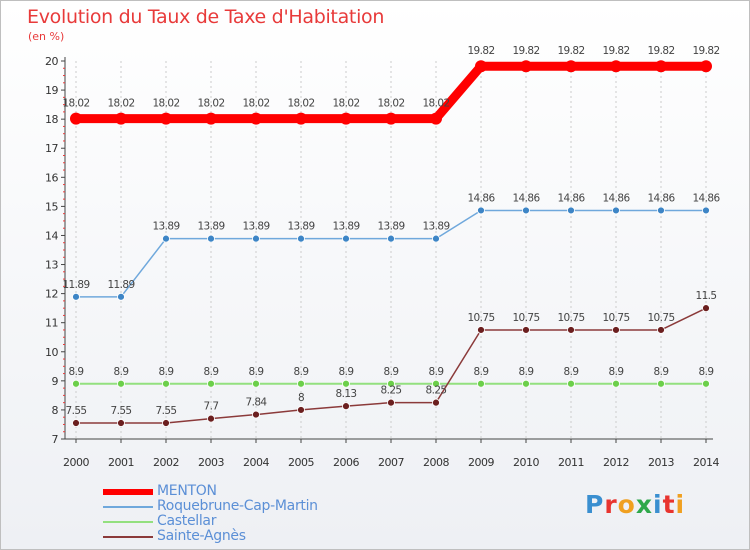 The width and height of the screenshot is (750, 550). What do you see at coordinates (644, 504) in the screenshot?
I see `logo-letter: x` at bounding box center [644, 504].